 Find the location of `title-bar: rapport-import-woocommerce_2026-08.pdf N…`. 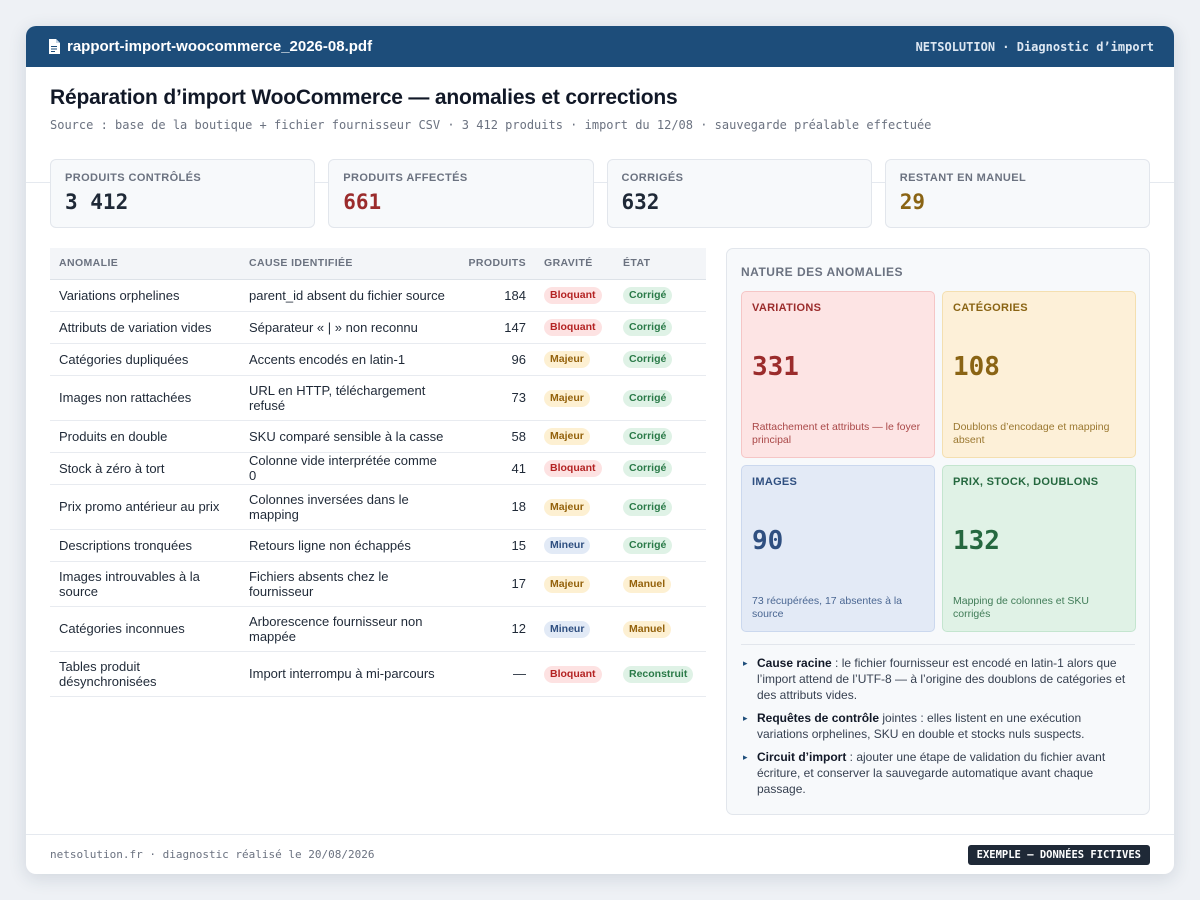

title-bar: rapport-import-woocommerce_2026-08.pdf N… is located at coordinates (600, 46).